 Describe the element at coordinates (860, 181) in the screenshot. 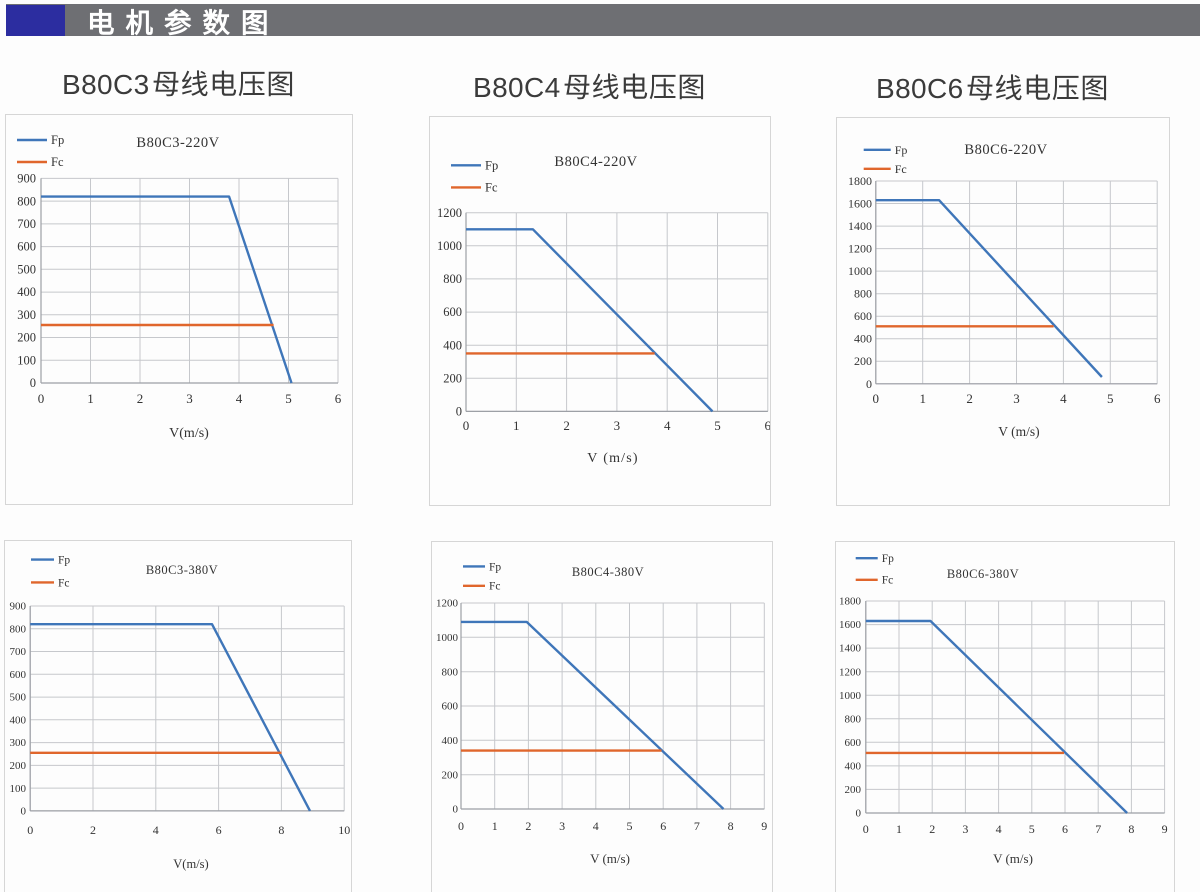

I see `svg-text: 1800` at that location.